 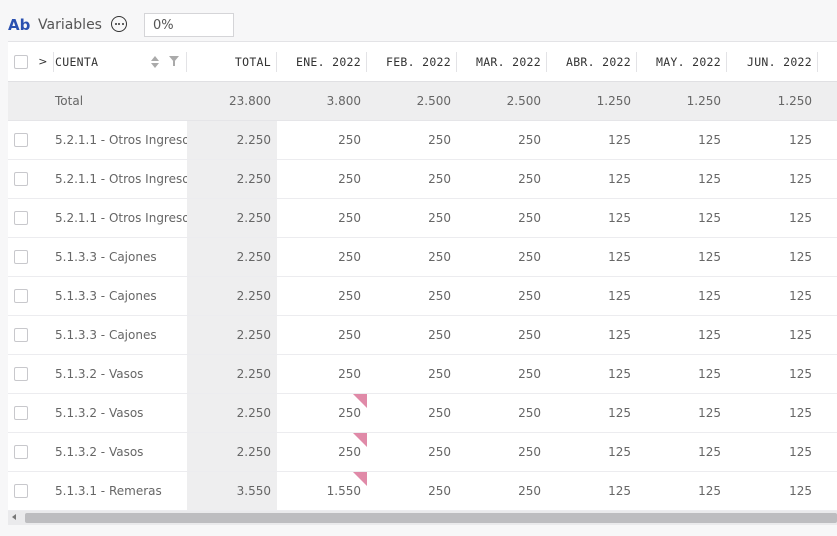 I want to click on select-all-checkbox, so click(x=21, y=61).